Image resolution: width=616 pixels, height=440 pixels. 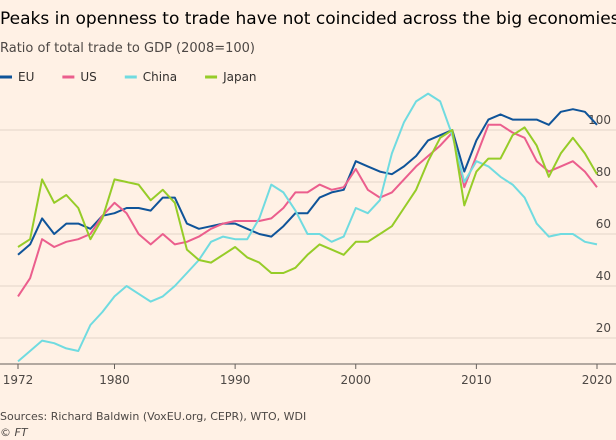 What do you see at coordinates (603, 224) in the screenshot?
I see `y-tick-label: 60` at bounding box center [603, 224].